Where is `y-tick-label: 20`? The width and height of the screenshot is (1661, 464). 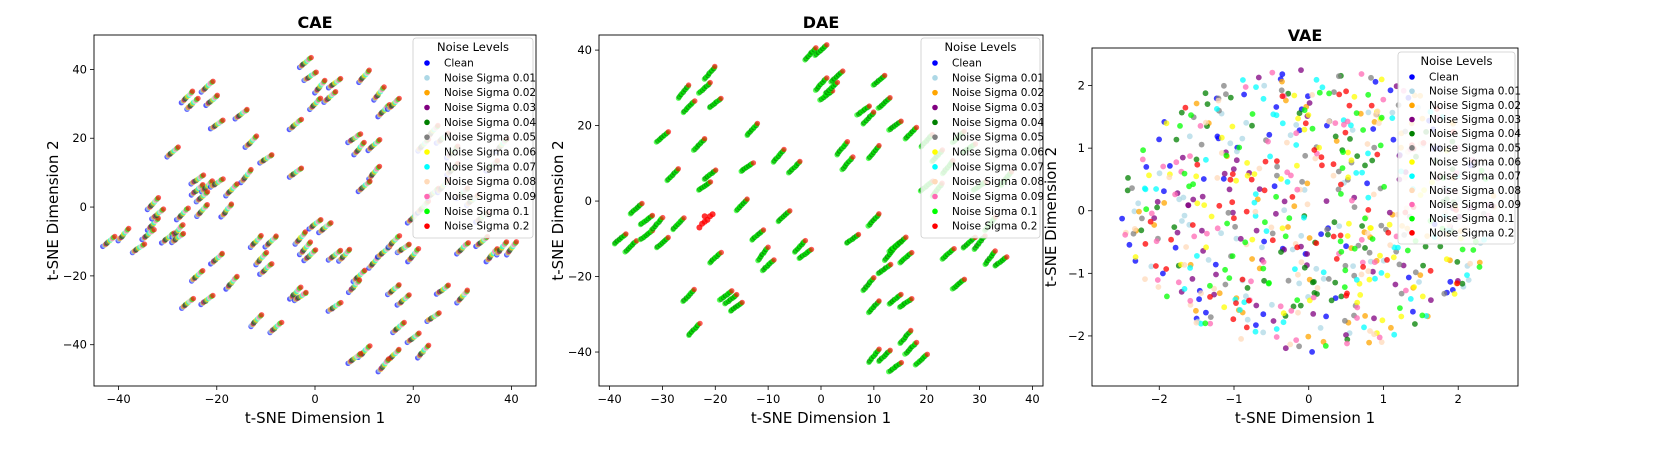 y-tick-label: 20 is located at coordinates (79, 138).